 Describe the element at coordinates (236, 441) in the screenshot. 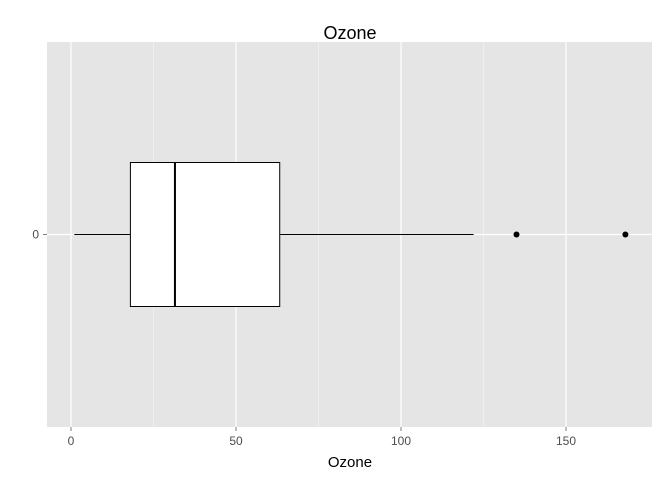

I see `x-tick-label: 50` at that location.